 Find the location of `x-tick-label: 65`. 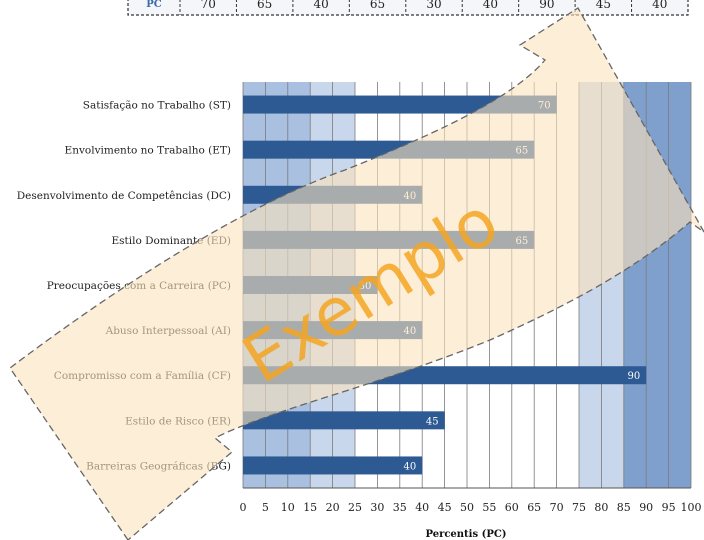

x-tick-label: 65 is located at coordinates (534, 507).